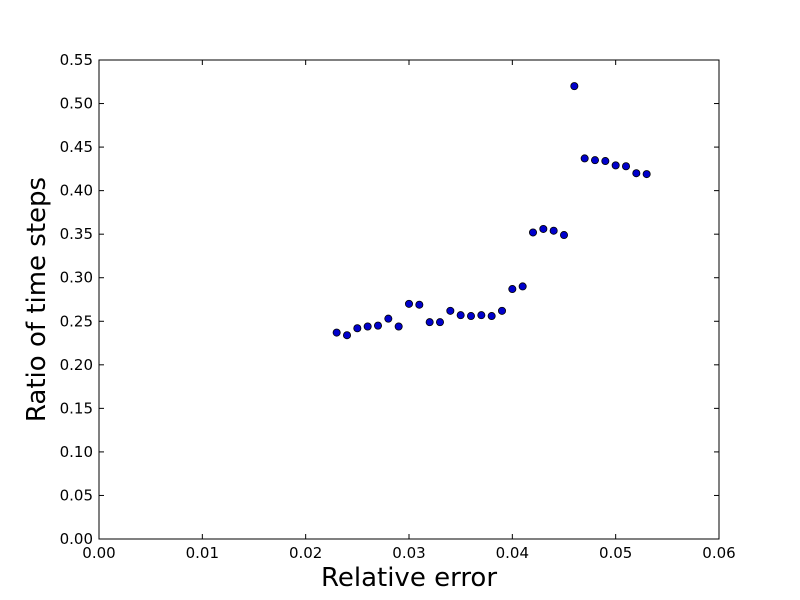 The image size is (800, 600). What do you see at coordinates (512, 553) in the screenshot?
I see `x-tick-label: 0.04` at bounding box center [512, 553].